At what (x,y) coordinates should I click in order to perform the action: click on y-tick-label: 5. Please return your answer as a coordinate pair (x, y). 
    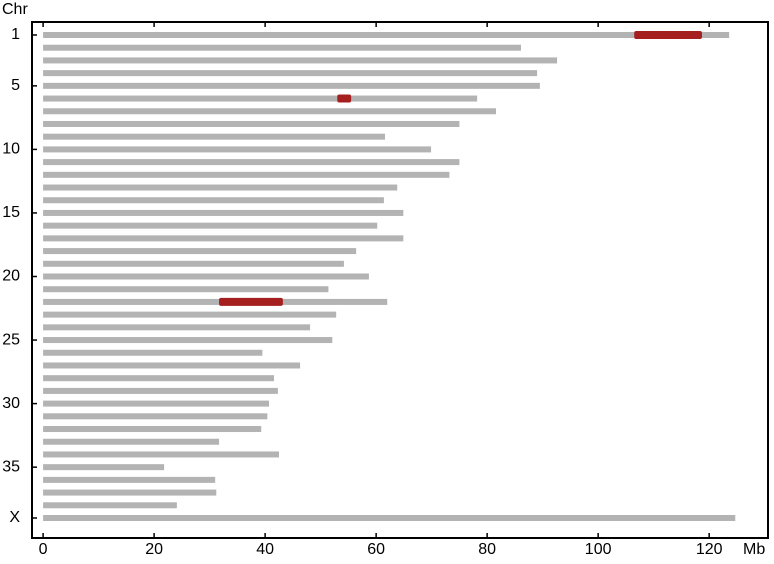
    Looking at the image, I should click on (15, 85).